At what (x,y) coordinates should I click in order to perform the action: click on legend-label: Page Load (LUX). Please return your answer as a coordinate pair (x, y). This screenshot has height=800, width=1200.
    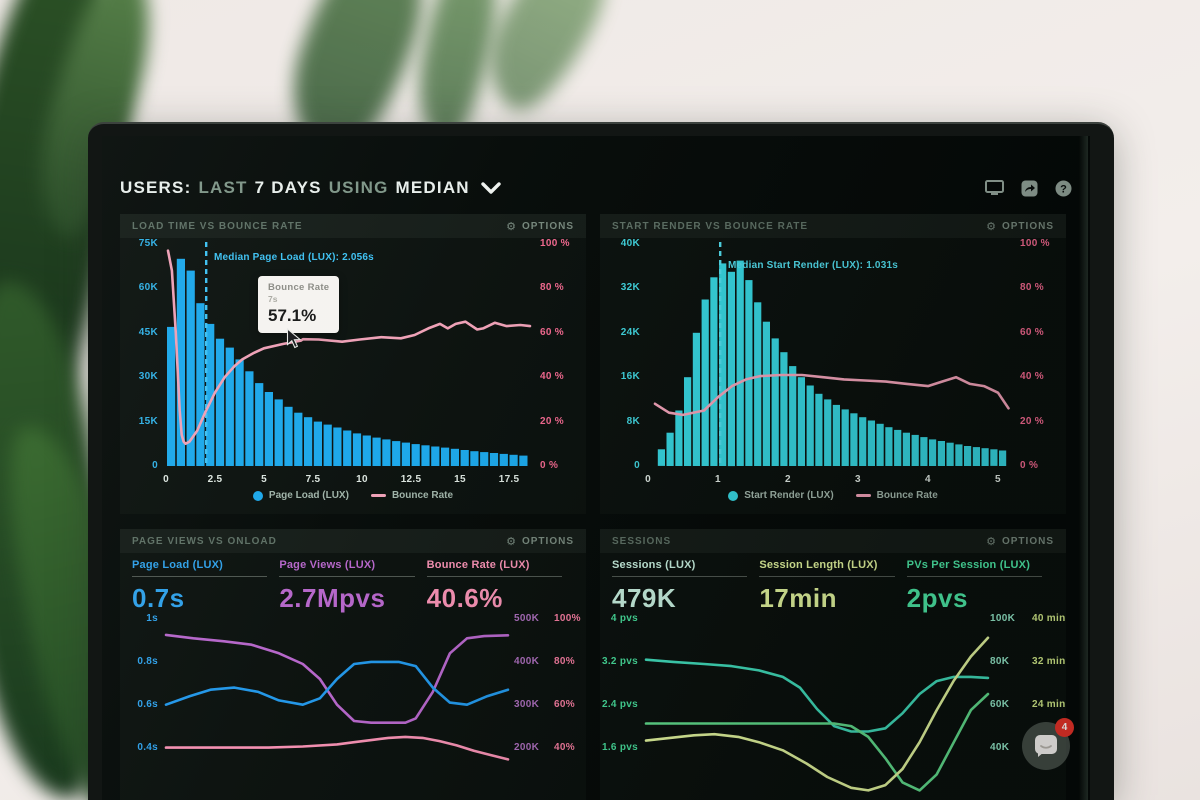
    Looking at the image, I should click on (308, 495).